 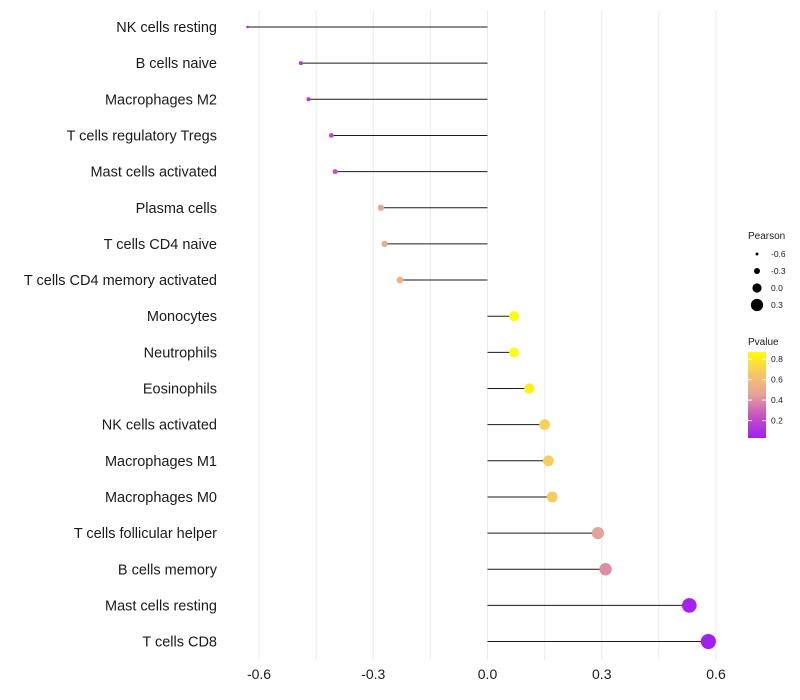 I want to click on category-label: T cells follicular helper, so click(x=145, y=534).